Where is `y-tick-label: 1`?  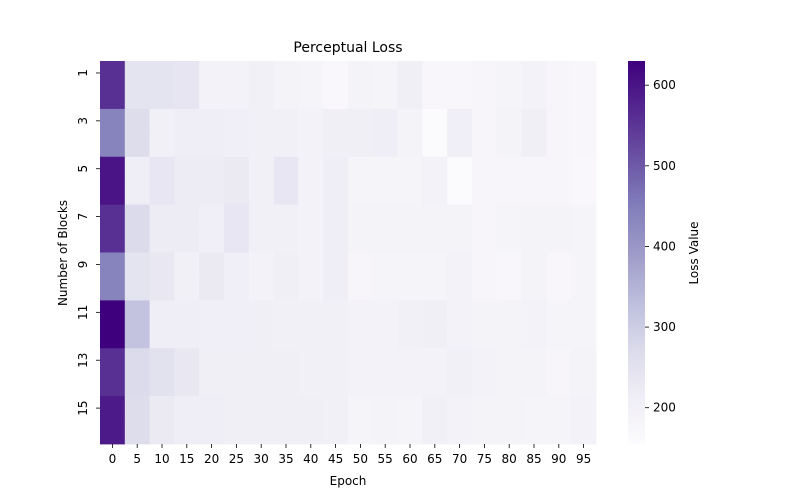
y-tick-label: 1 is located at coordinates (83, 73).